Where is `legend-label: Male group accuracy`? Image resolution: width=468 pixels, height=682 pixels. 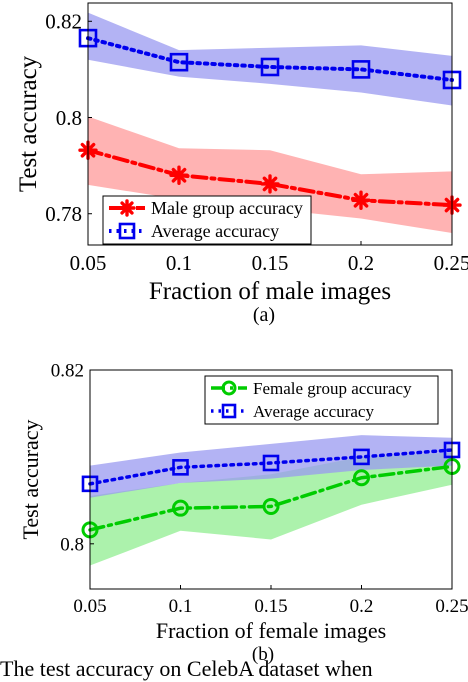 legend-label: Male group accuracy is located at coordinates (227, 208).